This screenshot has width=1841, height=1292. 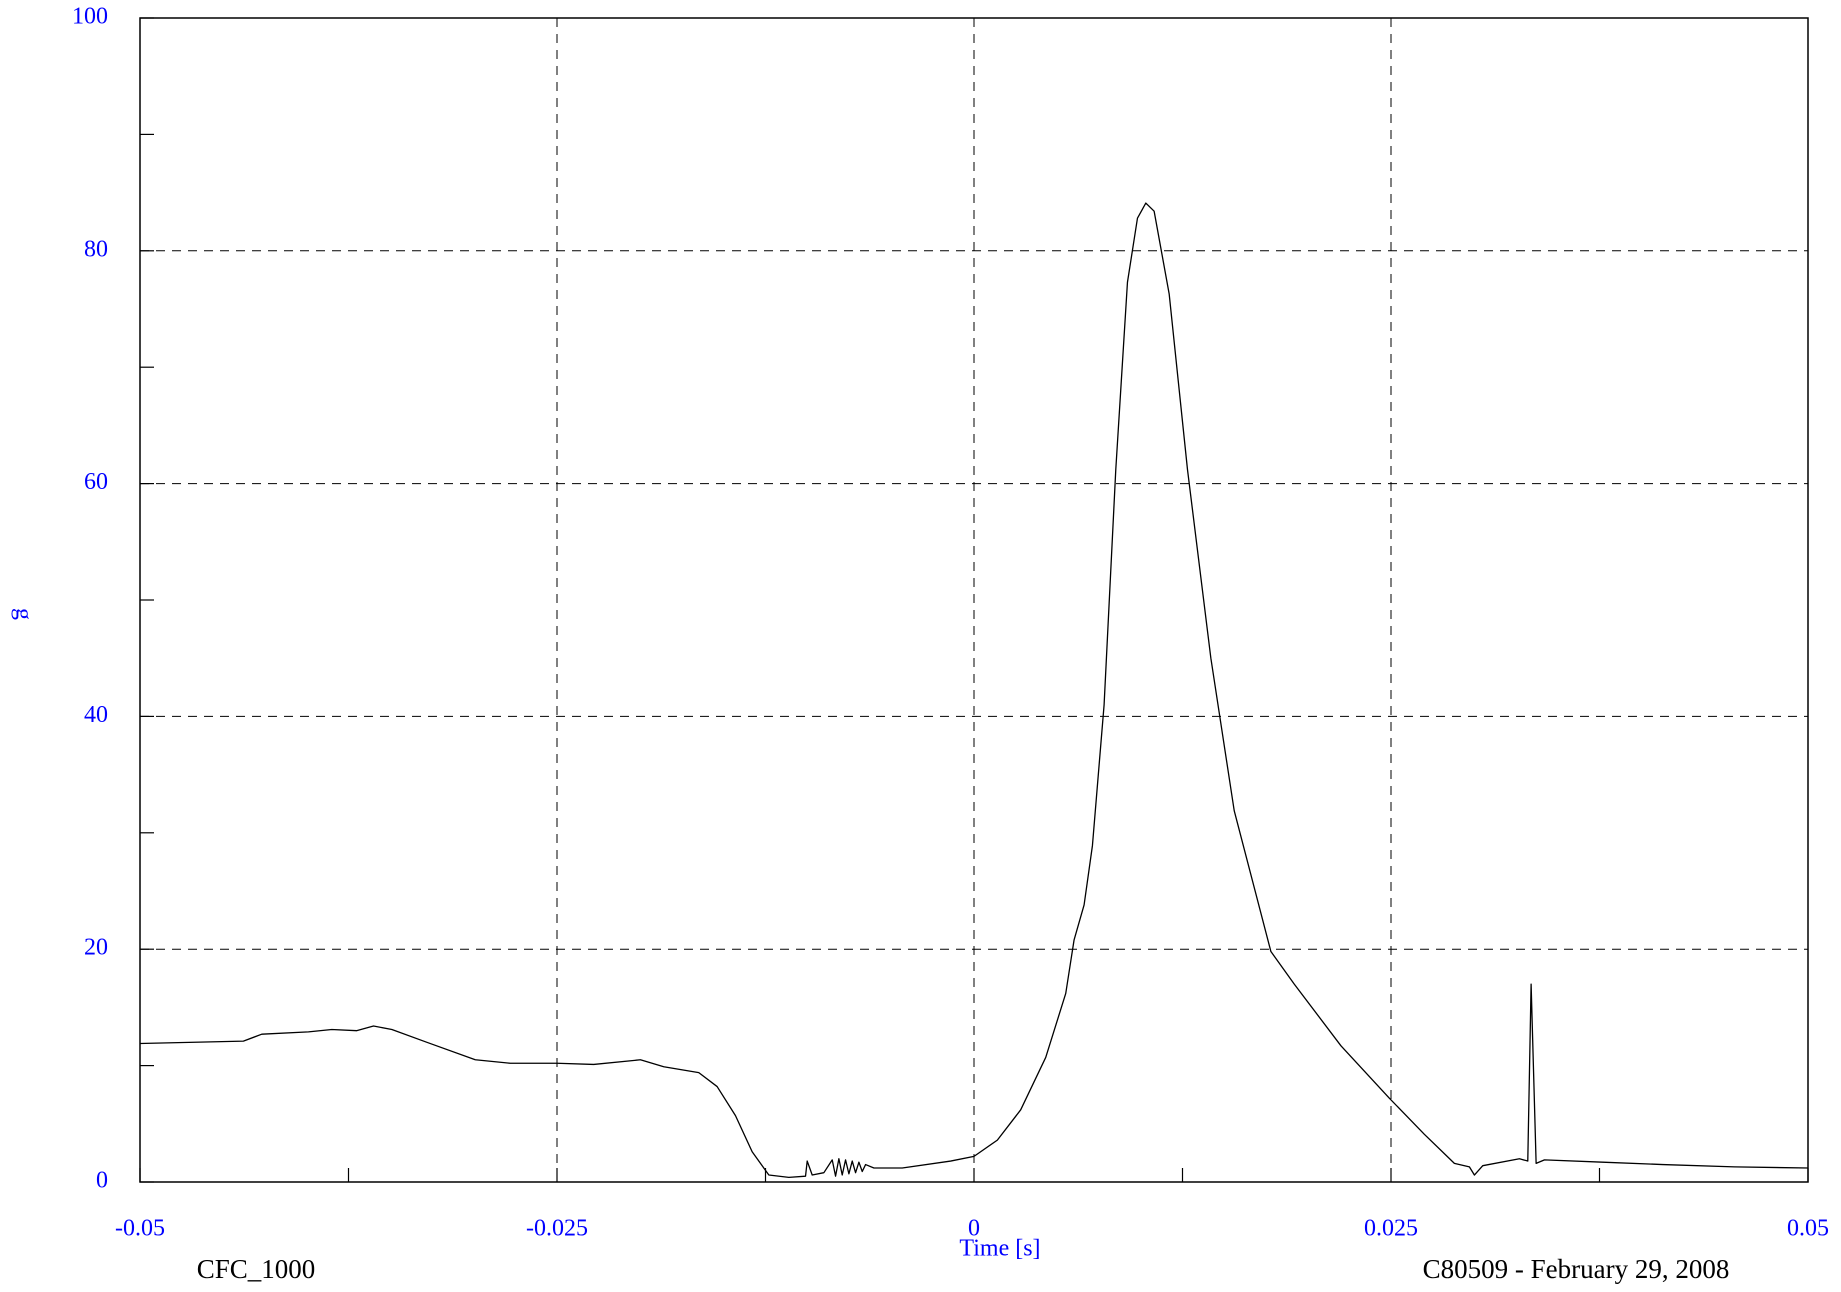 I want to click on y-tick-label: 100, so click(x=90, y=17).